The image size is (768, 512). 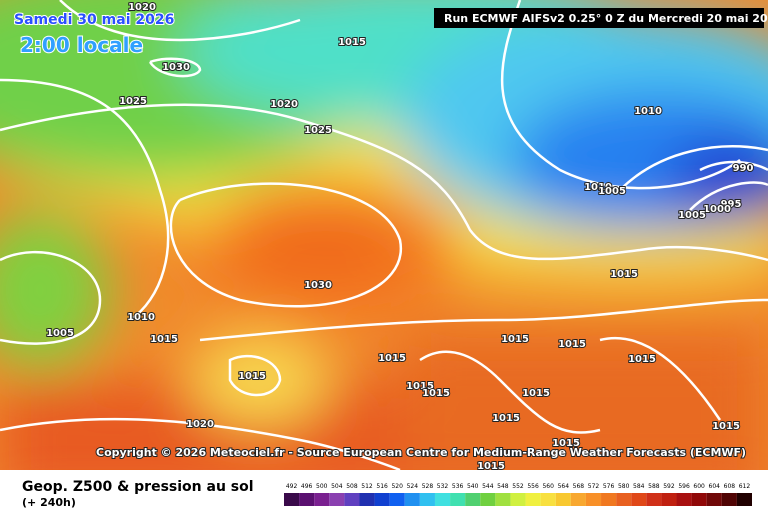 What do you see at coordinates (669, 486) in the screenshot?
I see `colorbar-label: 592` at bounding box center [669, 486].